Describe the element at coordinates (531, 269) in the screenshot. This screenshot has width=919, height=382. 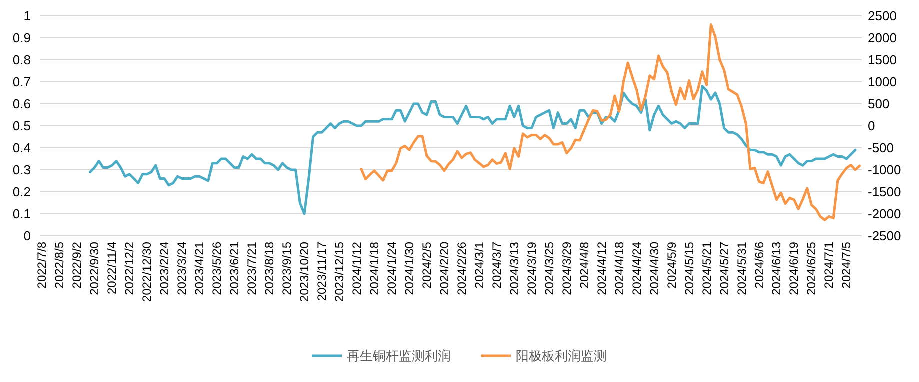
I see `x-tick-label: 2024/3/19` at that location.